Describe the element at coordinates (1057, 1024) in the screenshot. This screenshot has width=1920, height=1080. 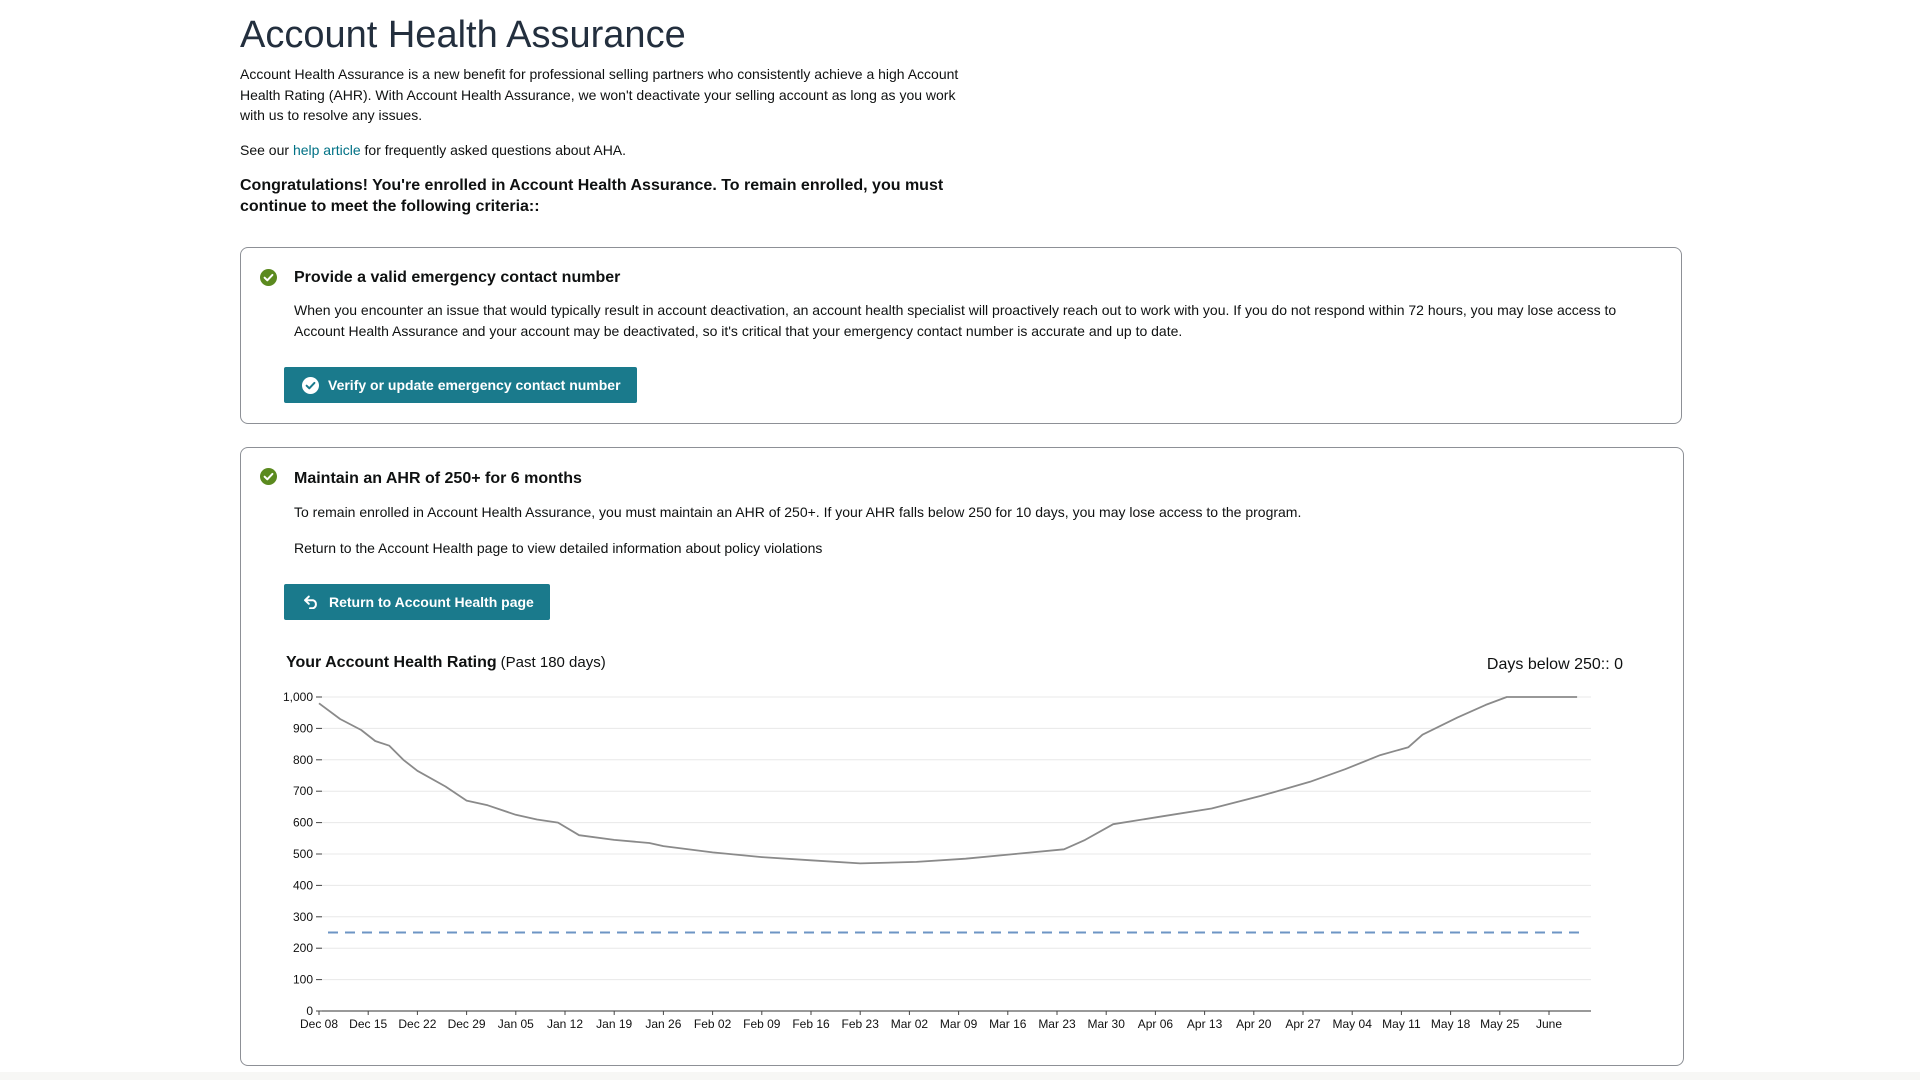
I see `x-tick-label: Mar 23` at that location.